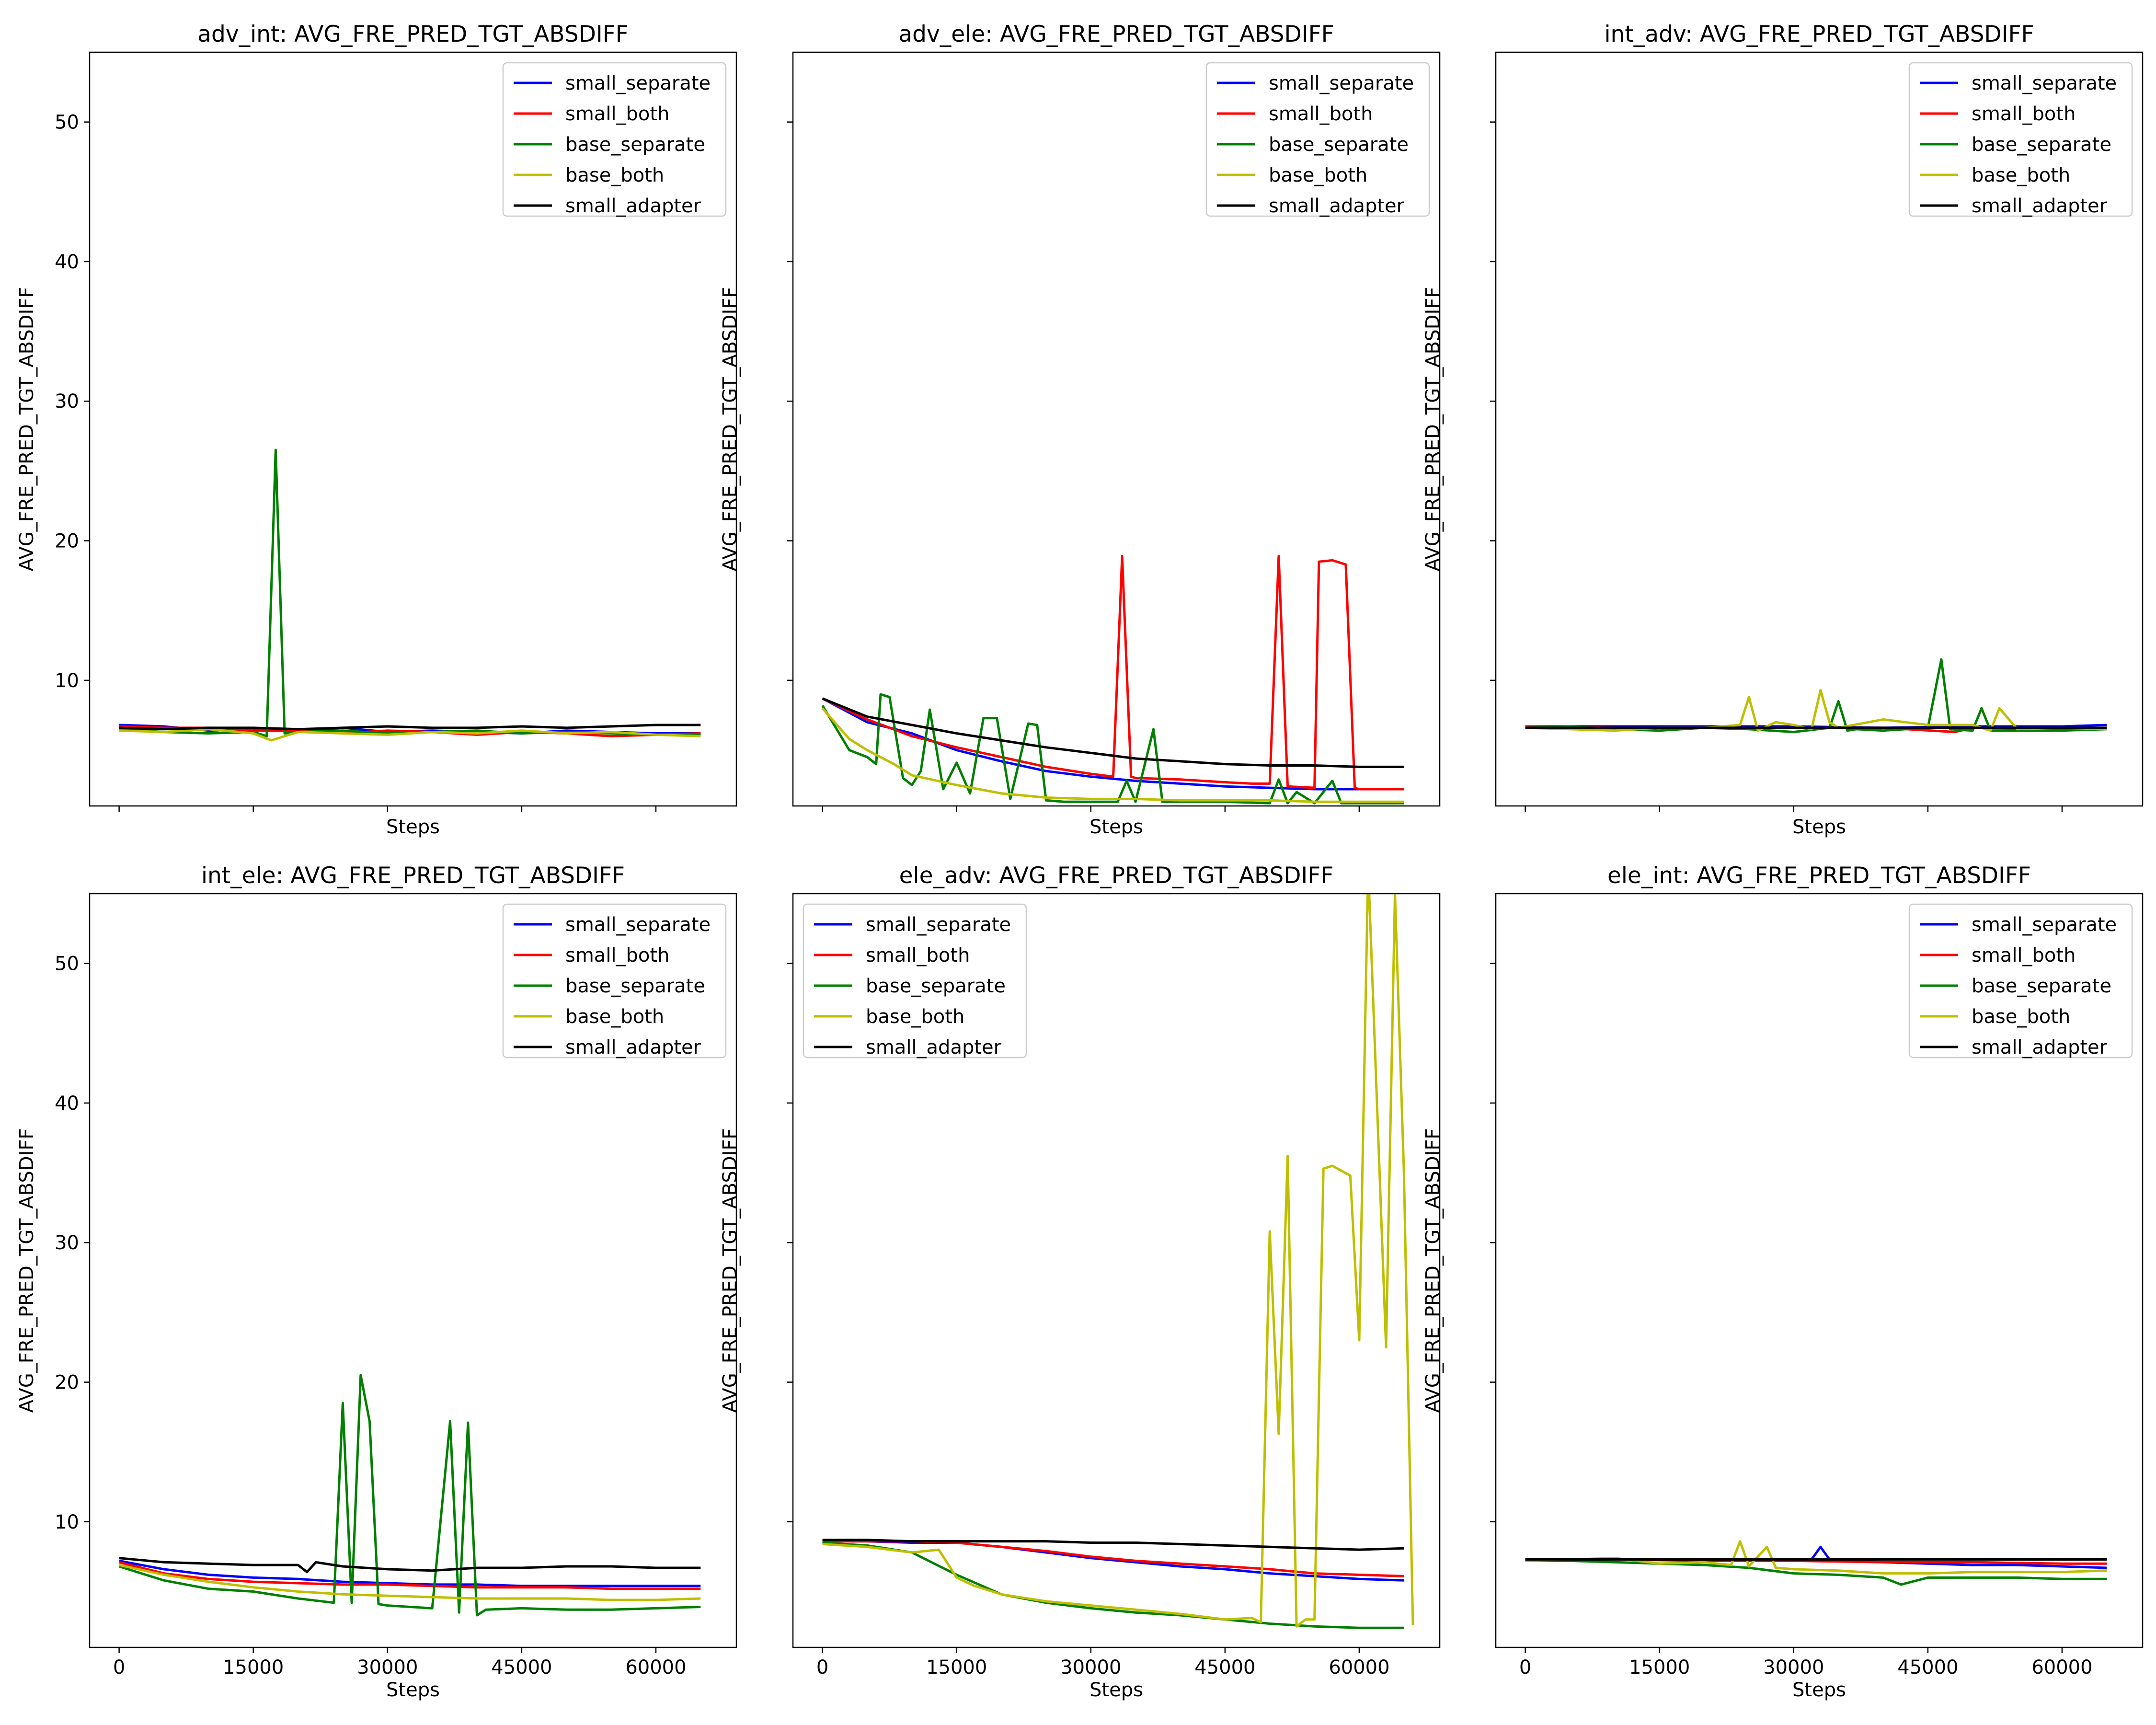 This screenshot has height=1725, width=2156. Describe the element at coordinates (413, 876) in the screenshot. I see `subplot-title: int_ele: AVG_FRE_PRED_TGT_ABSDIFF` at that location.